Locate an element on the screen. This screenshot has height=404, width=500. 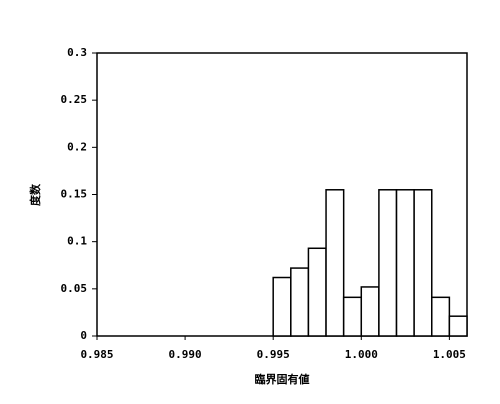
y-axis-label: 度数 is located at coordinates (35, 194).